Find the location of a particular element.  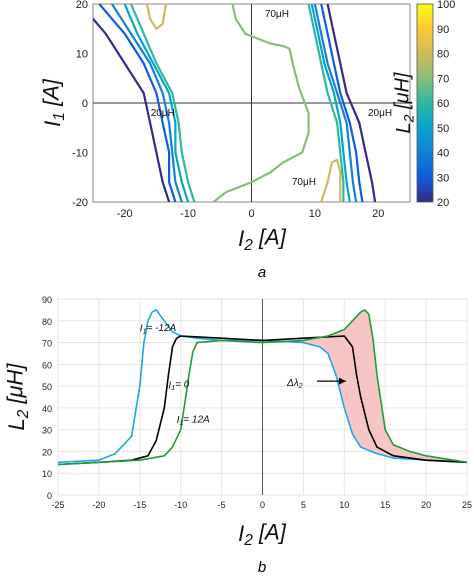

panel-b-xtick-label: 20 is located at coordinates (426, 505).